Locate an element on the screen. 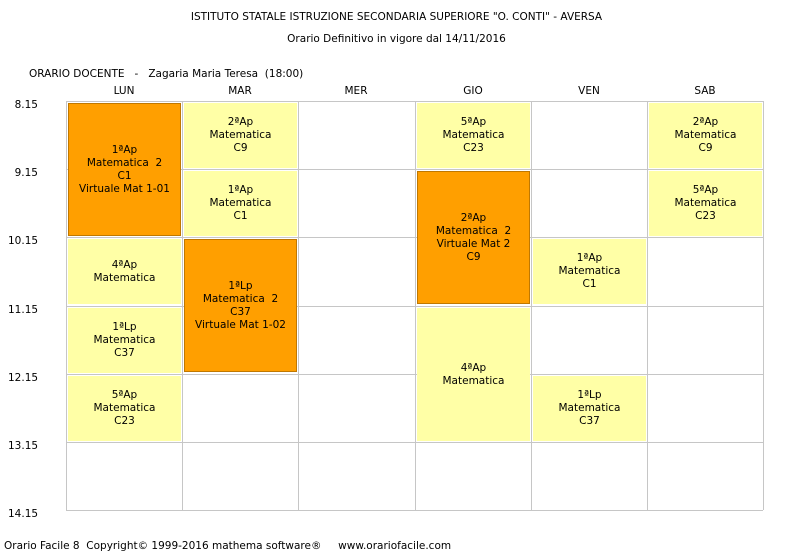  lesson-block: 1ªAp Matematica 2 C1 Virtuale Mat 1-01 is located at coordinates (124, 169).